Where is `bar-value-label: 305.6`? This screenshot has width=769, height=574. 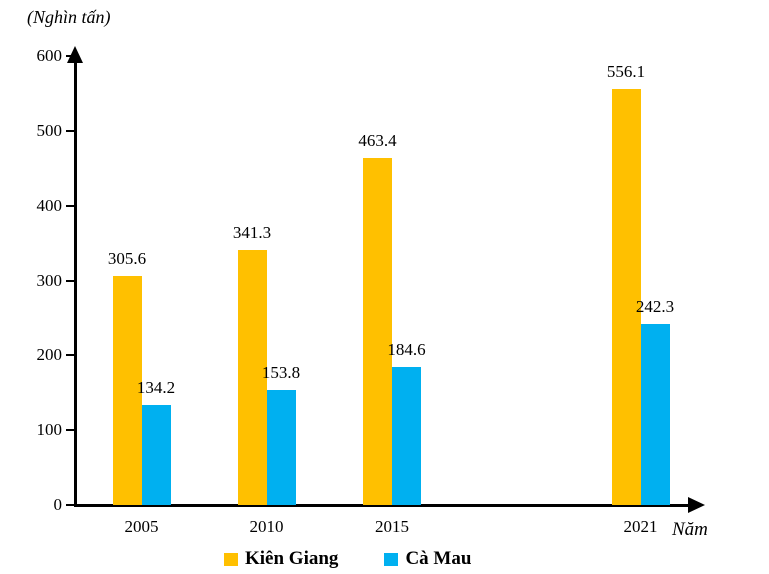 bar-value-label: 305.6 is located at coordinates (127, 259).